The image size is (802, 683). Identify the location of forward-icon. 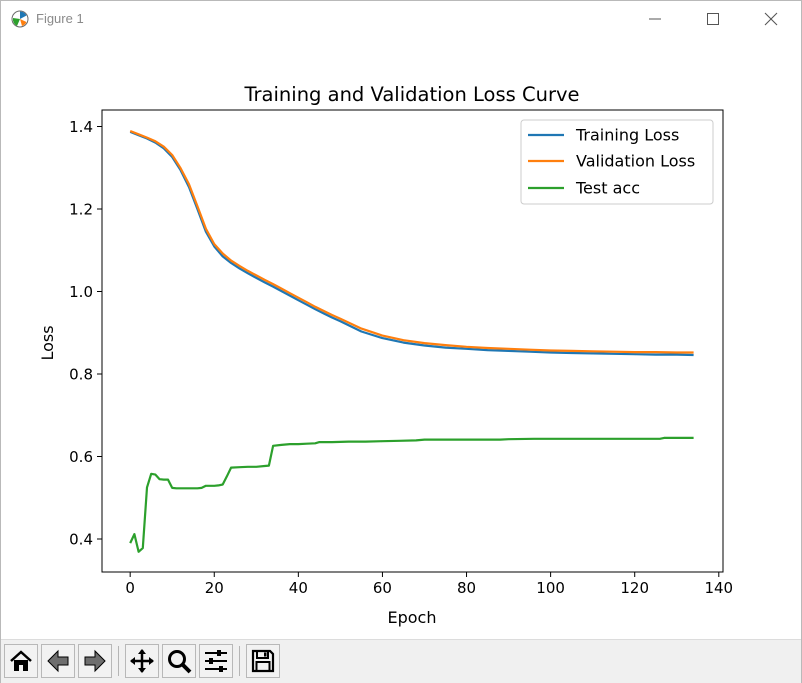
(95, 661).